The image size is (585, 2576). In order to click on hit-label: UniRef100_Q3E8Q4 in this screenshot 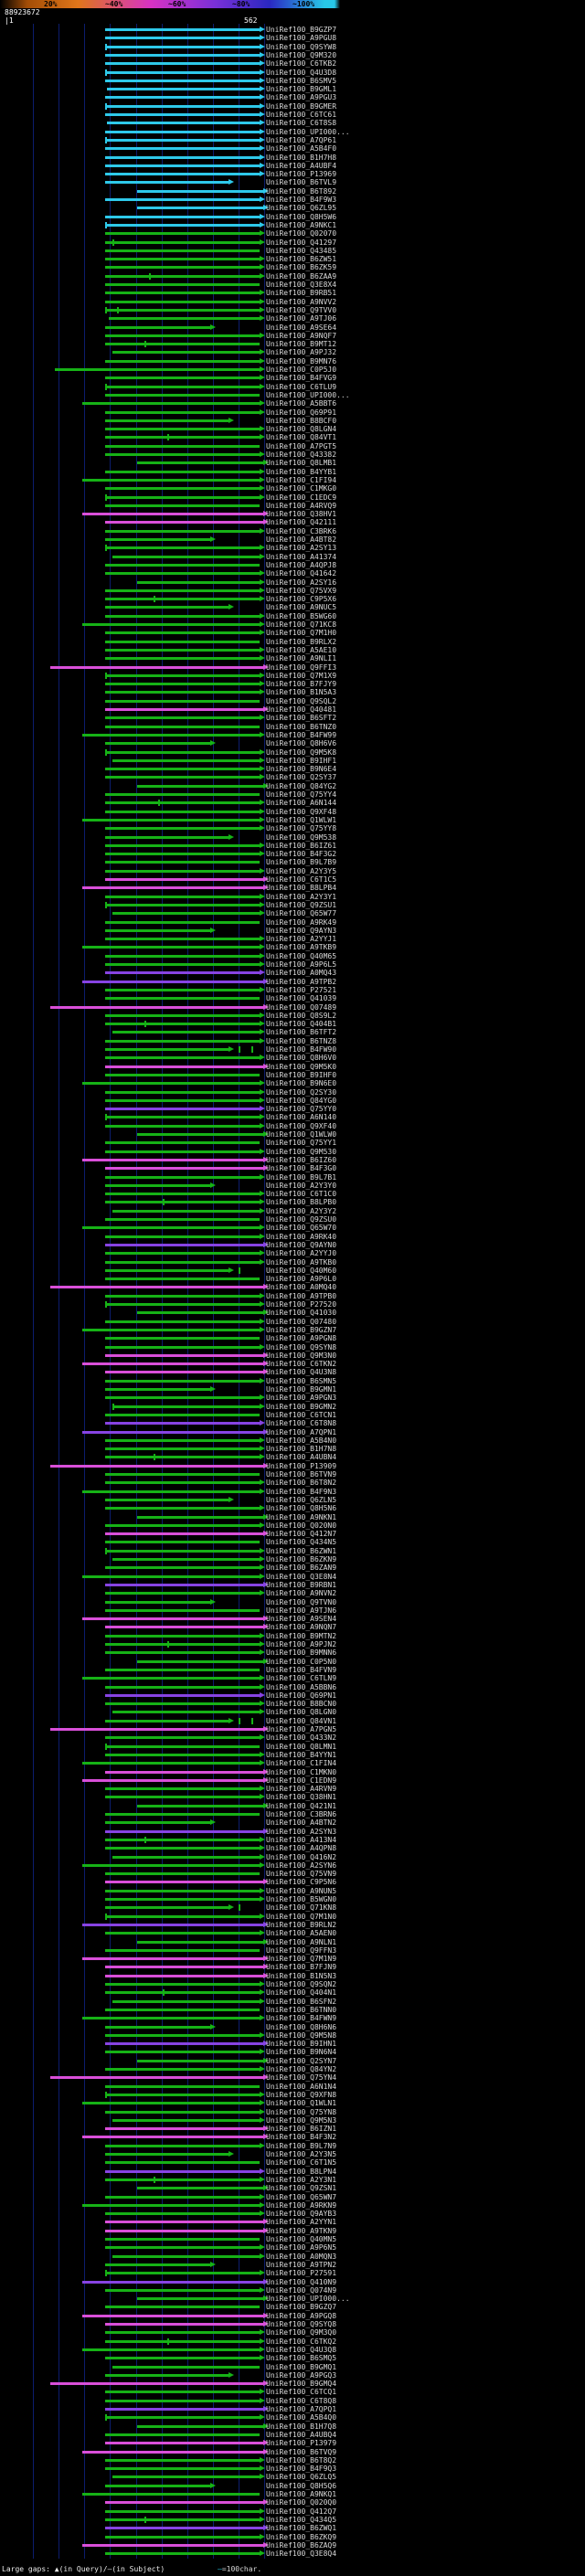, I will do `click(301, 2554)`.